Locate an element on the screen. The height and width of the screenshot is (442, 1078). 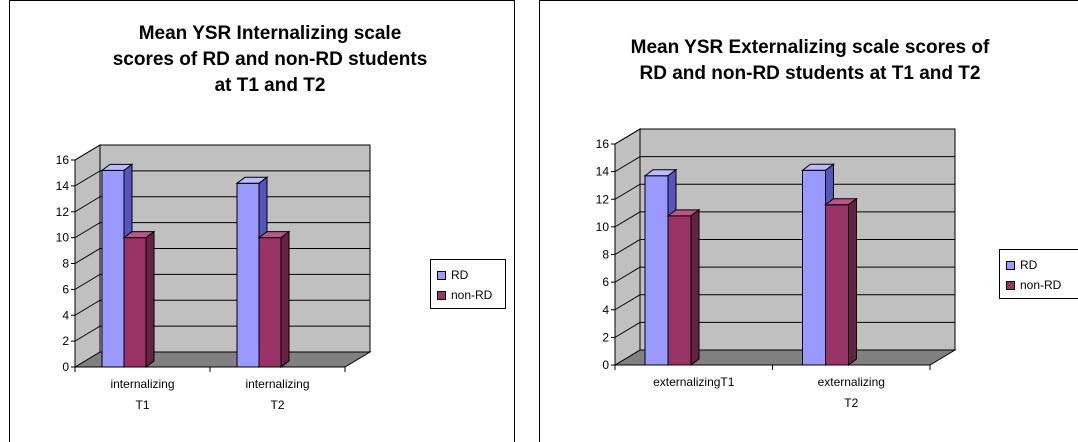
x-tick-label: externalizingT1 is located at coordinates (694, 382).